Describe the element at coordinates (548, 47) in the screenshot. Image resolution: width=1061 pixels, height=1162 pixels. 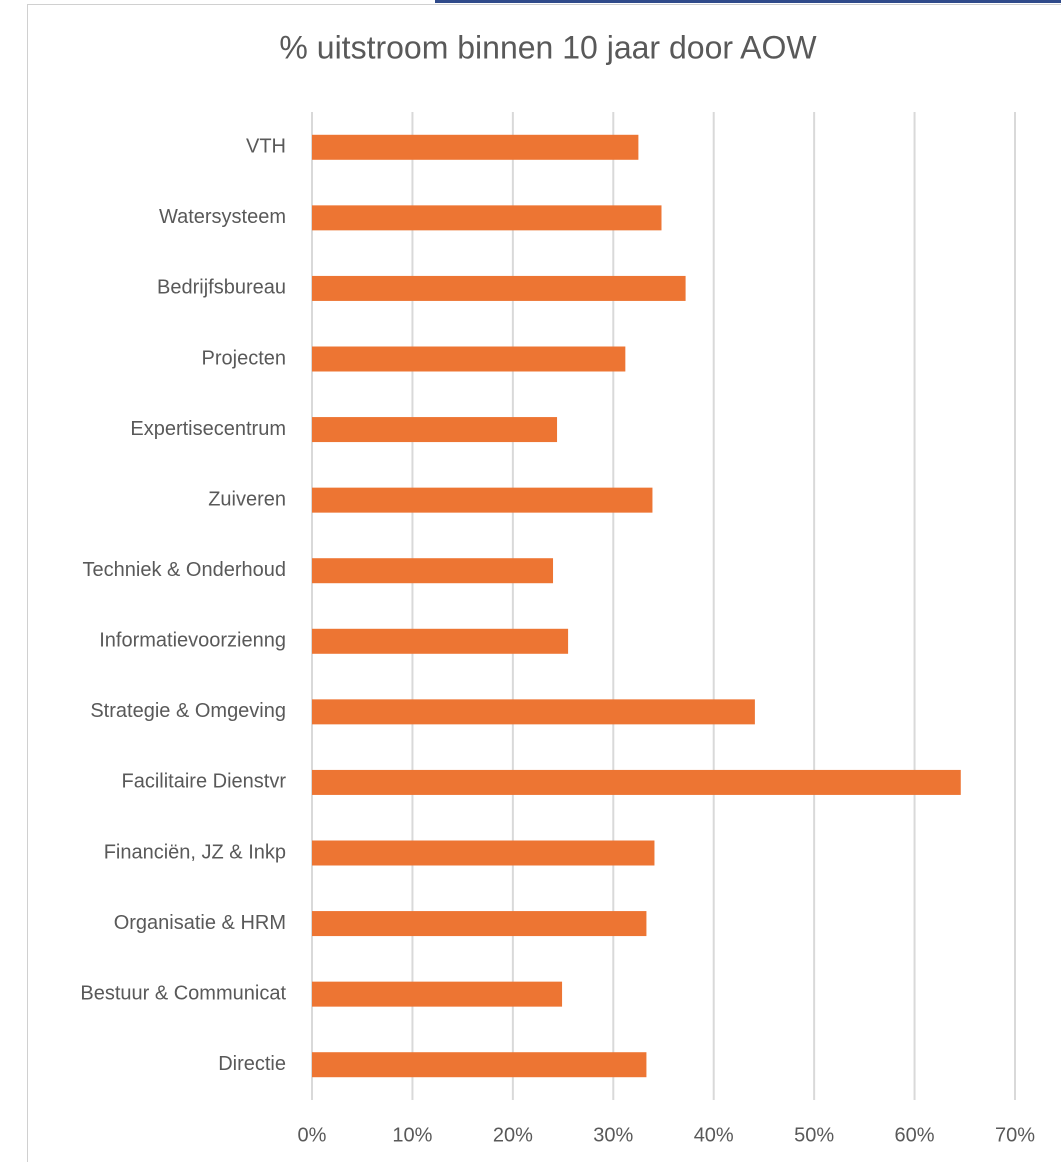
I see `chart-title: % uitstroom binnen 10 jaar door AOW` at that location.